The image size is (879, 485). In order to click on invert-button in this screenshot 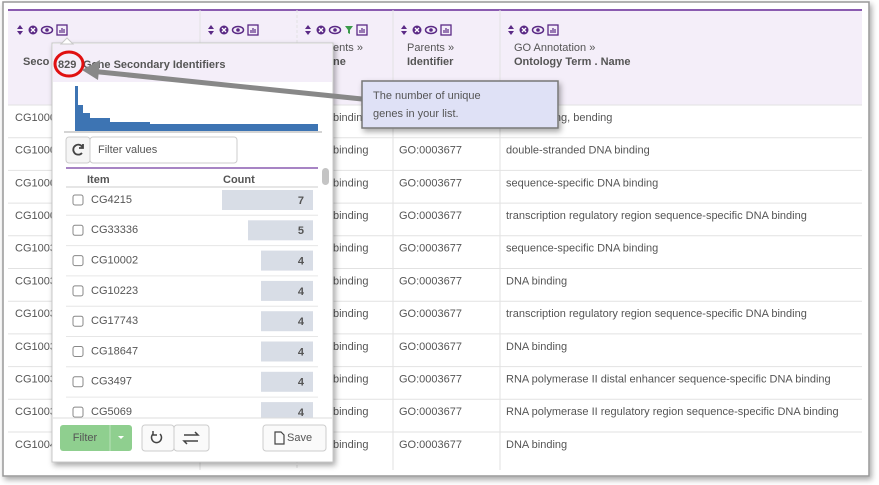, I will do `click(191, 438)`.